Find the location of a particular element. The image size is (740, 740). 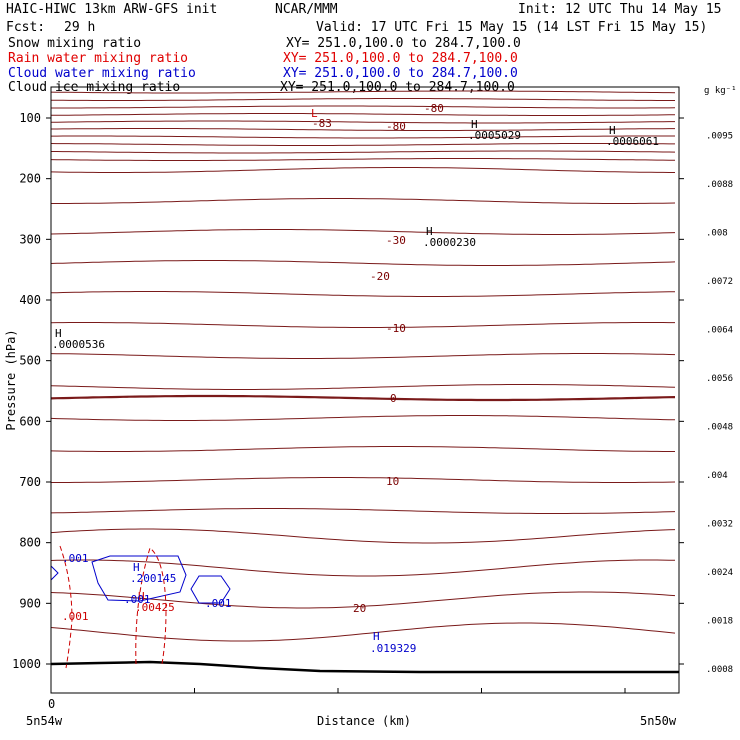

high-value: .0006061 is located at coordinates (632, 141).